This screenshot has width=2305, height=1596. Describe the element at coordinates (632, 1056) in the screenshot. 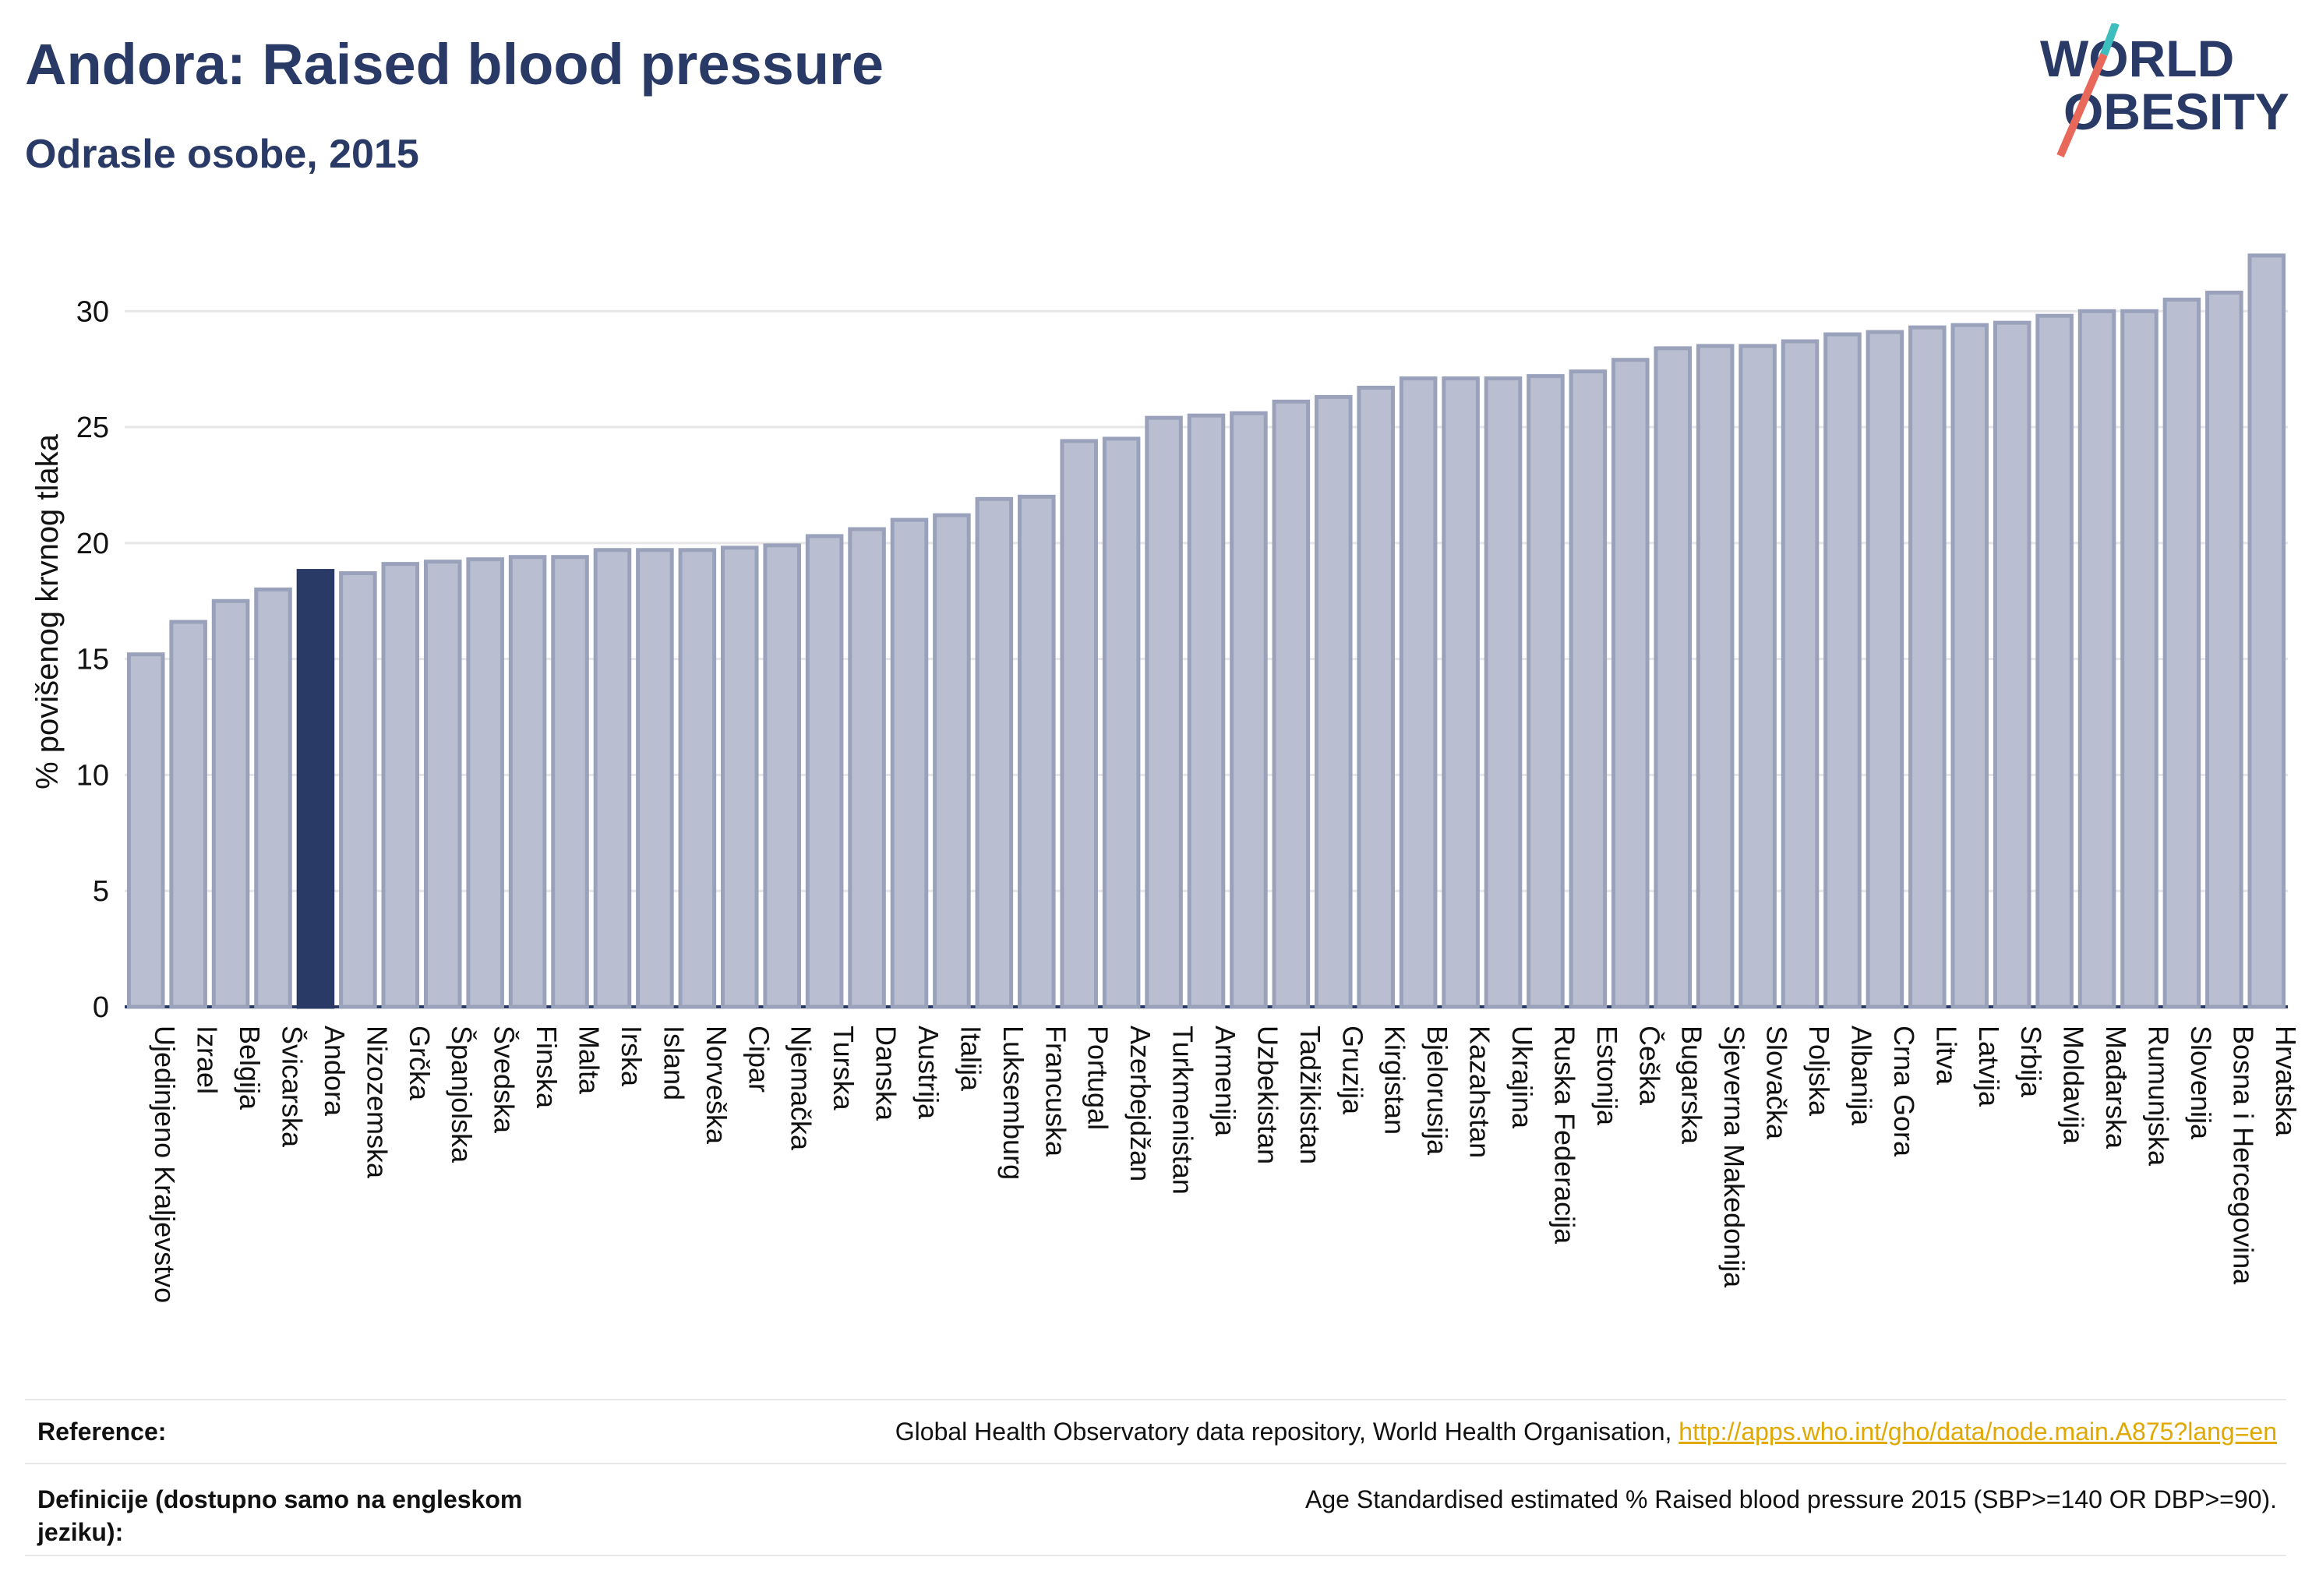

I see `x-tick-label: Irska` at that location.